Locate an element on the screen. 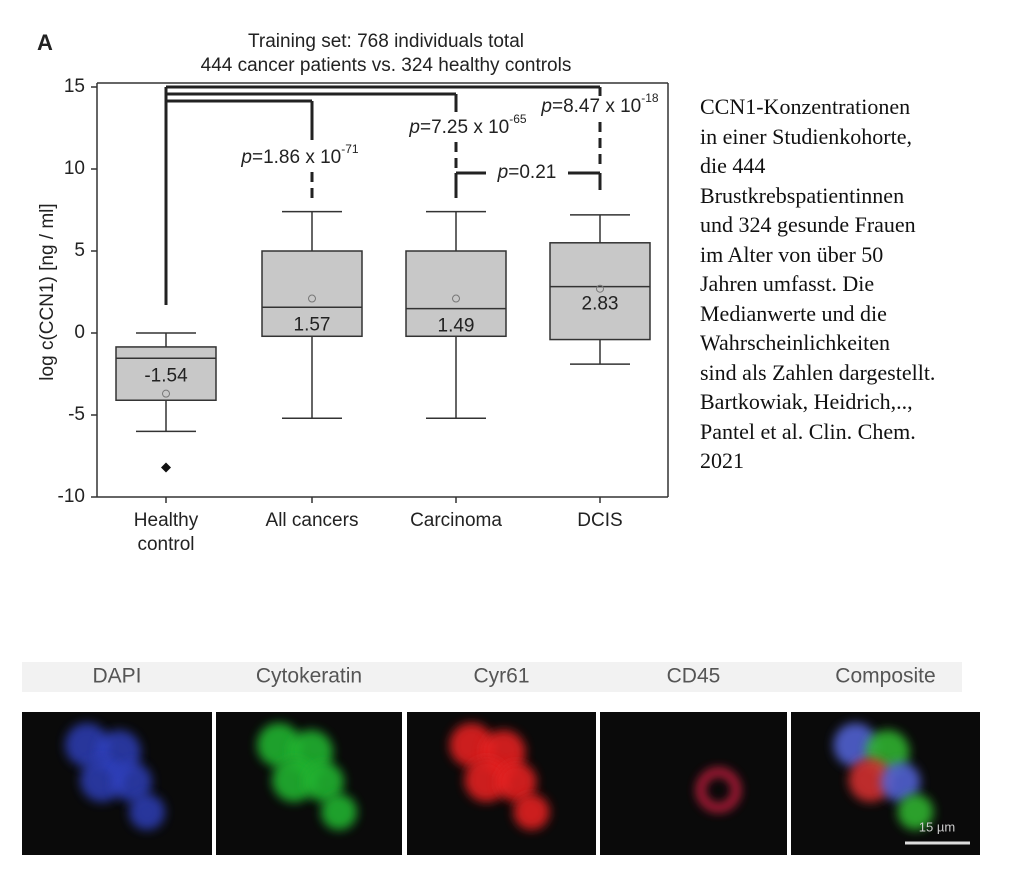  p-value: p=0.21 is located at coordinates (527, 172).